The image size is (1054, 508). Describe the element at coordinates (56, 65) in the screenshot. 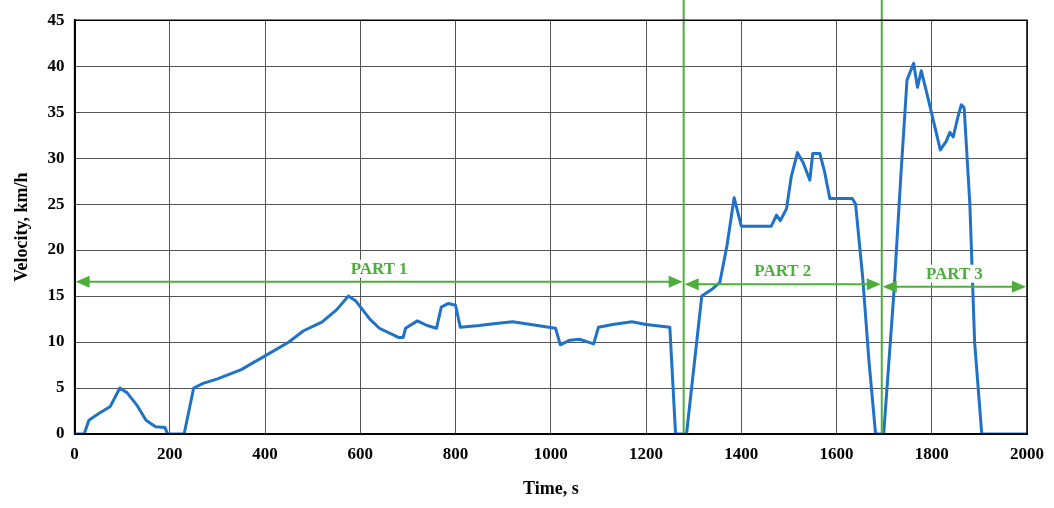

I see `y-tick-label: 40` at that location.